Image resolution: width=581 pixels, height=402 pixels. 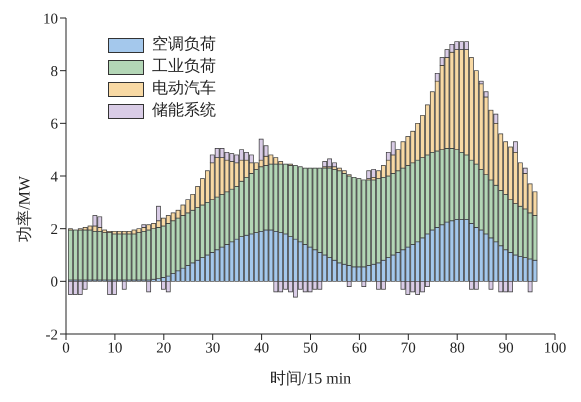 What do you see at coordinates (506, 348) in the screenshot?
I see `x-tick-label: 90` at bounding box center [506, 348].